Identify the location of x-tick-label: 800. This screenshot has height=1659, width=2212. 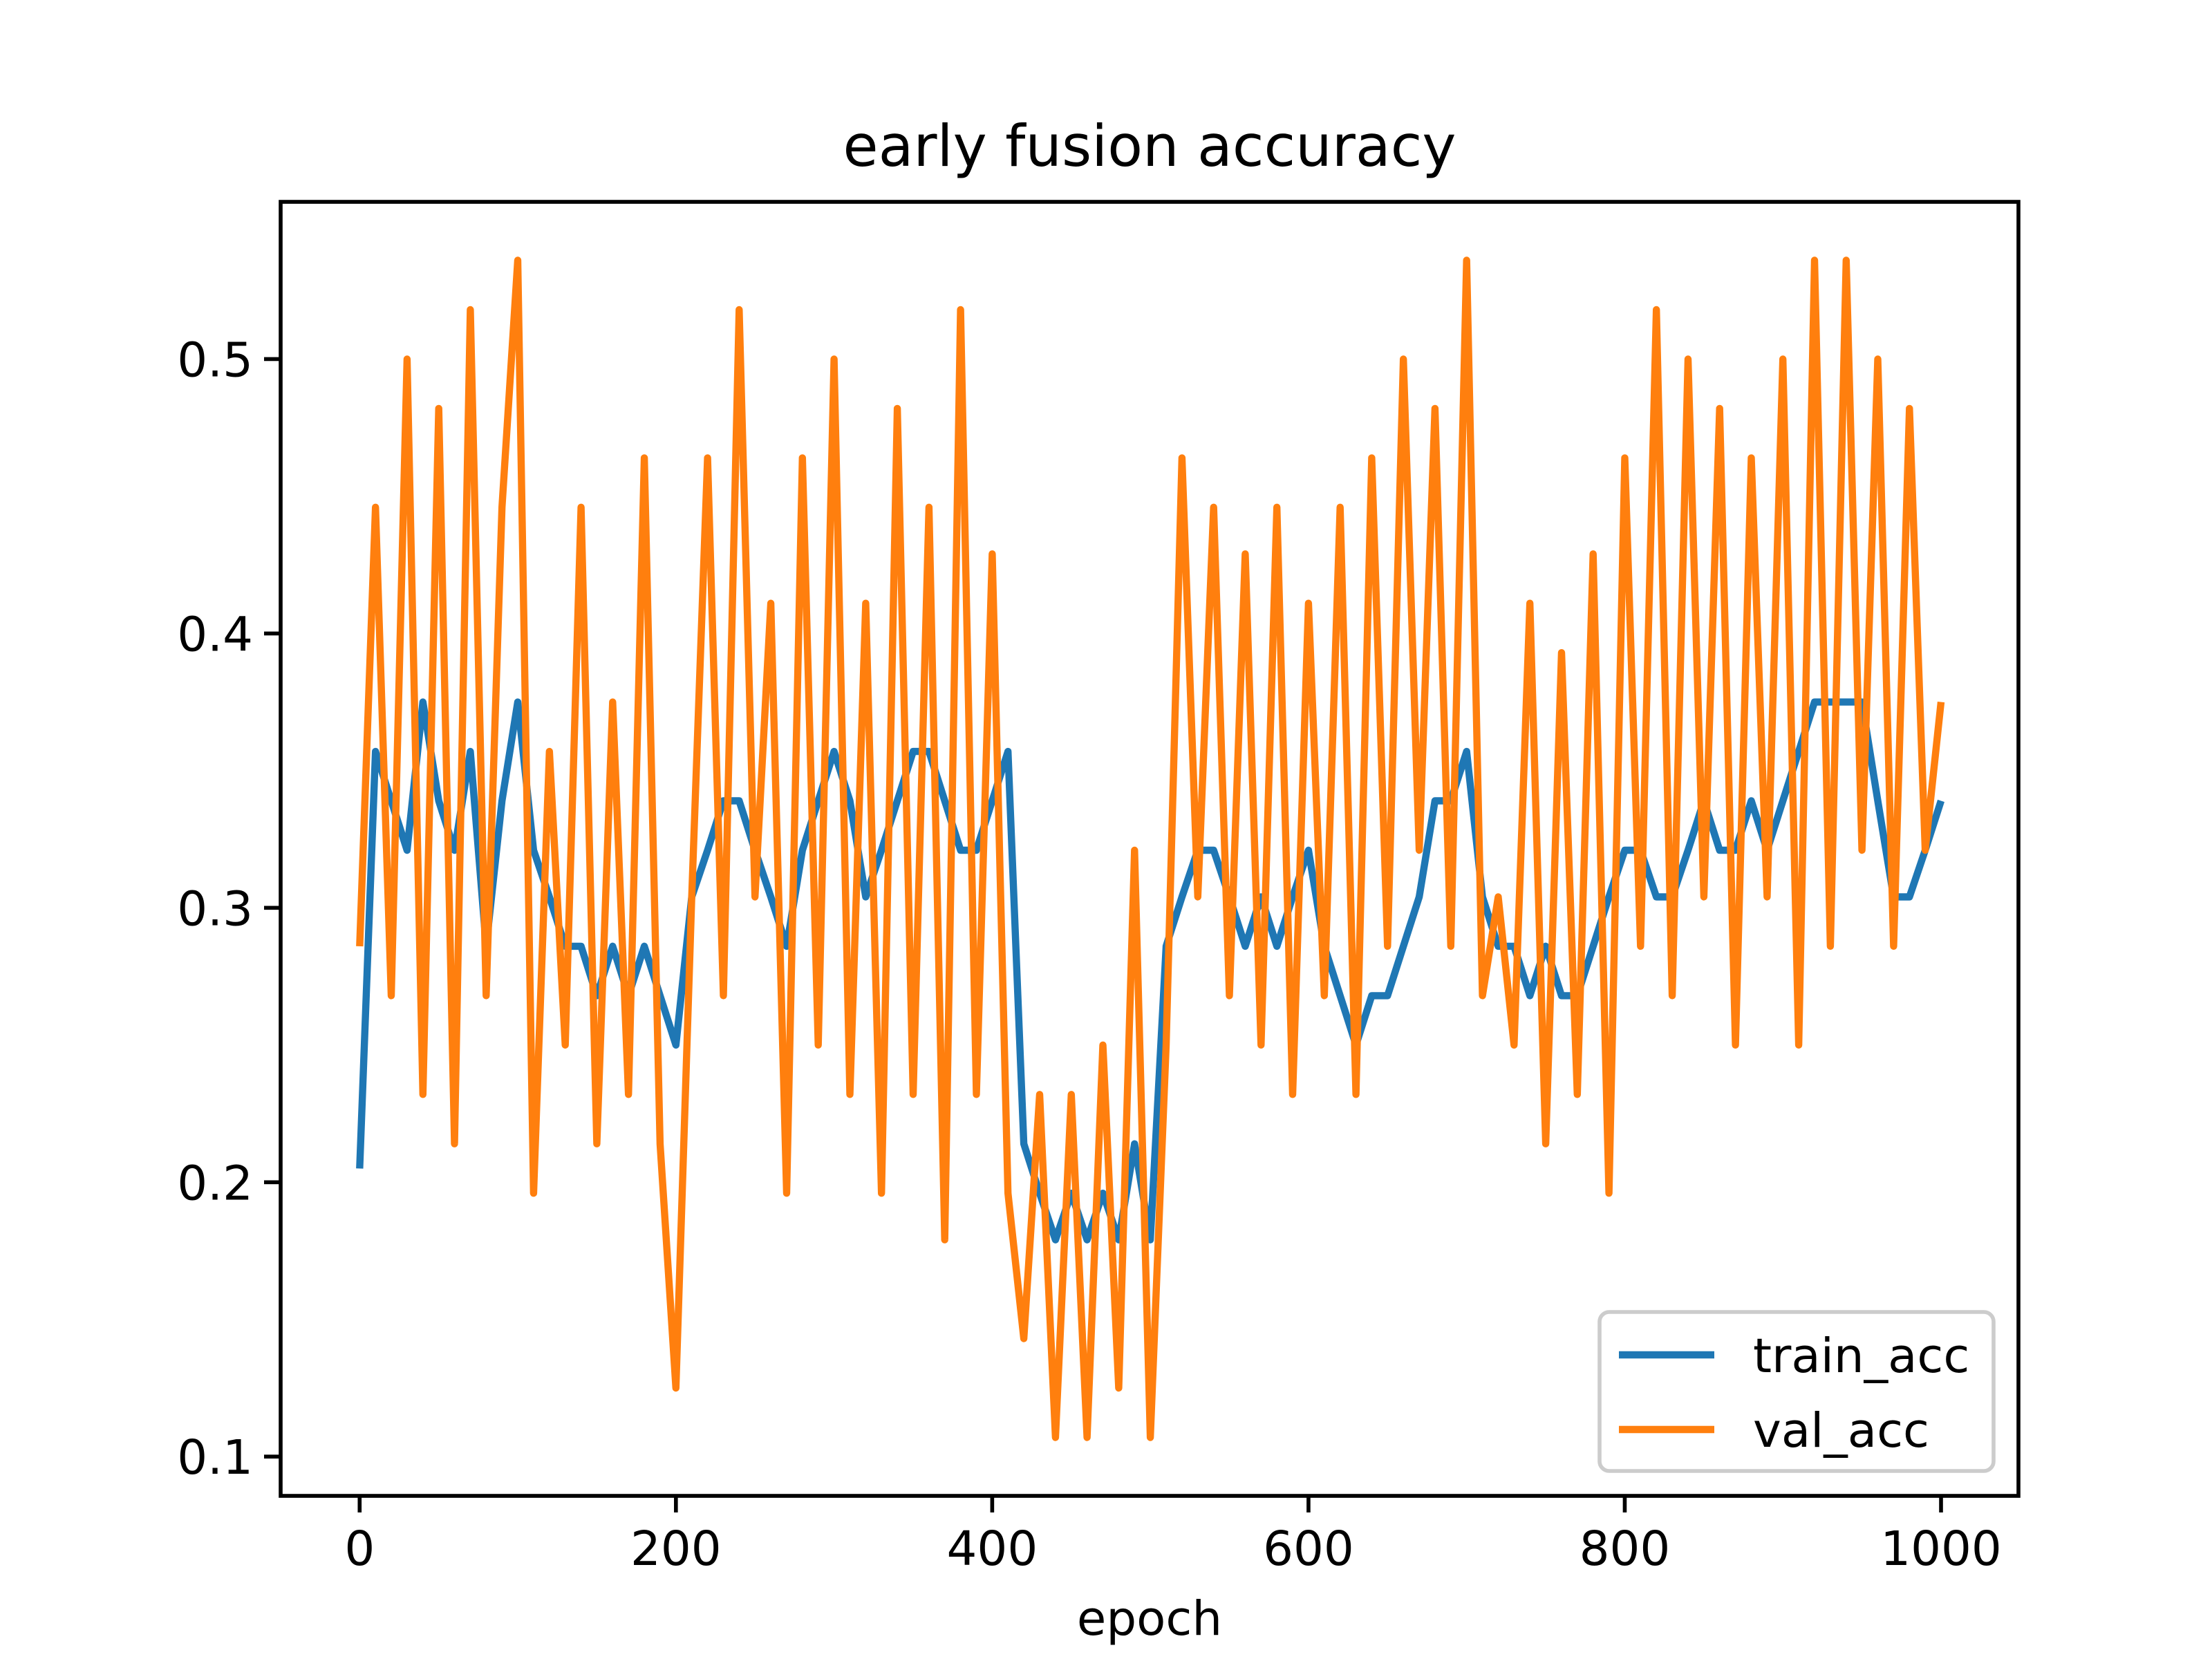
(1625, 1549).